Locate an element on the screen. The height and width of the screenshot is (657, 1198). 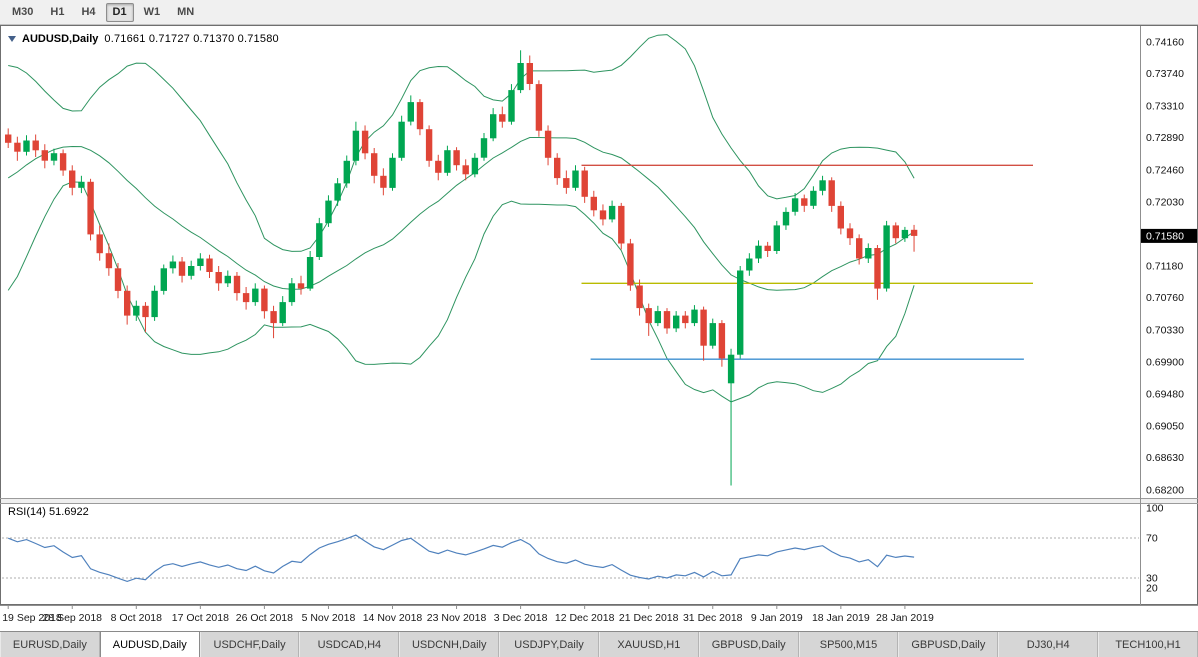
symbol-tab-usdchf-daily: USDCHF,Daily is located at coordinates (249, 644).